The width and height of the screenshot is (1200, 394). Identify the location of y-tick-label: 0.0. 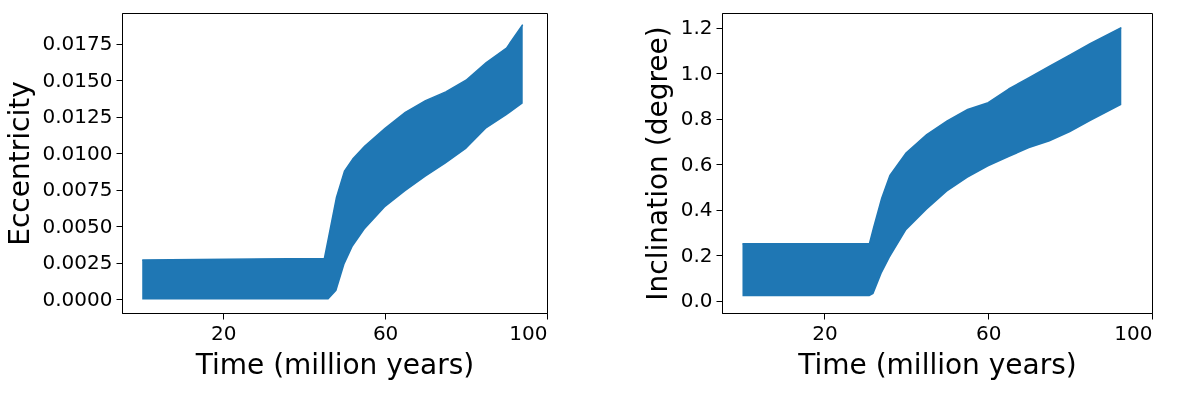
(696, 300).